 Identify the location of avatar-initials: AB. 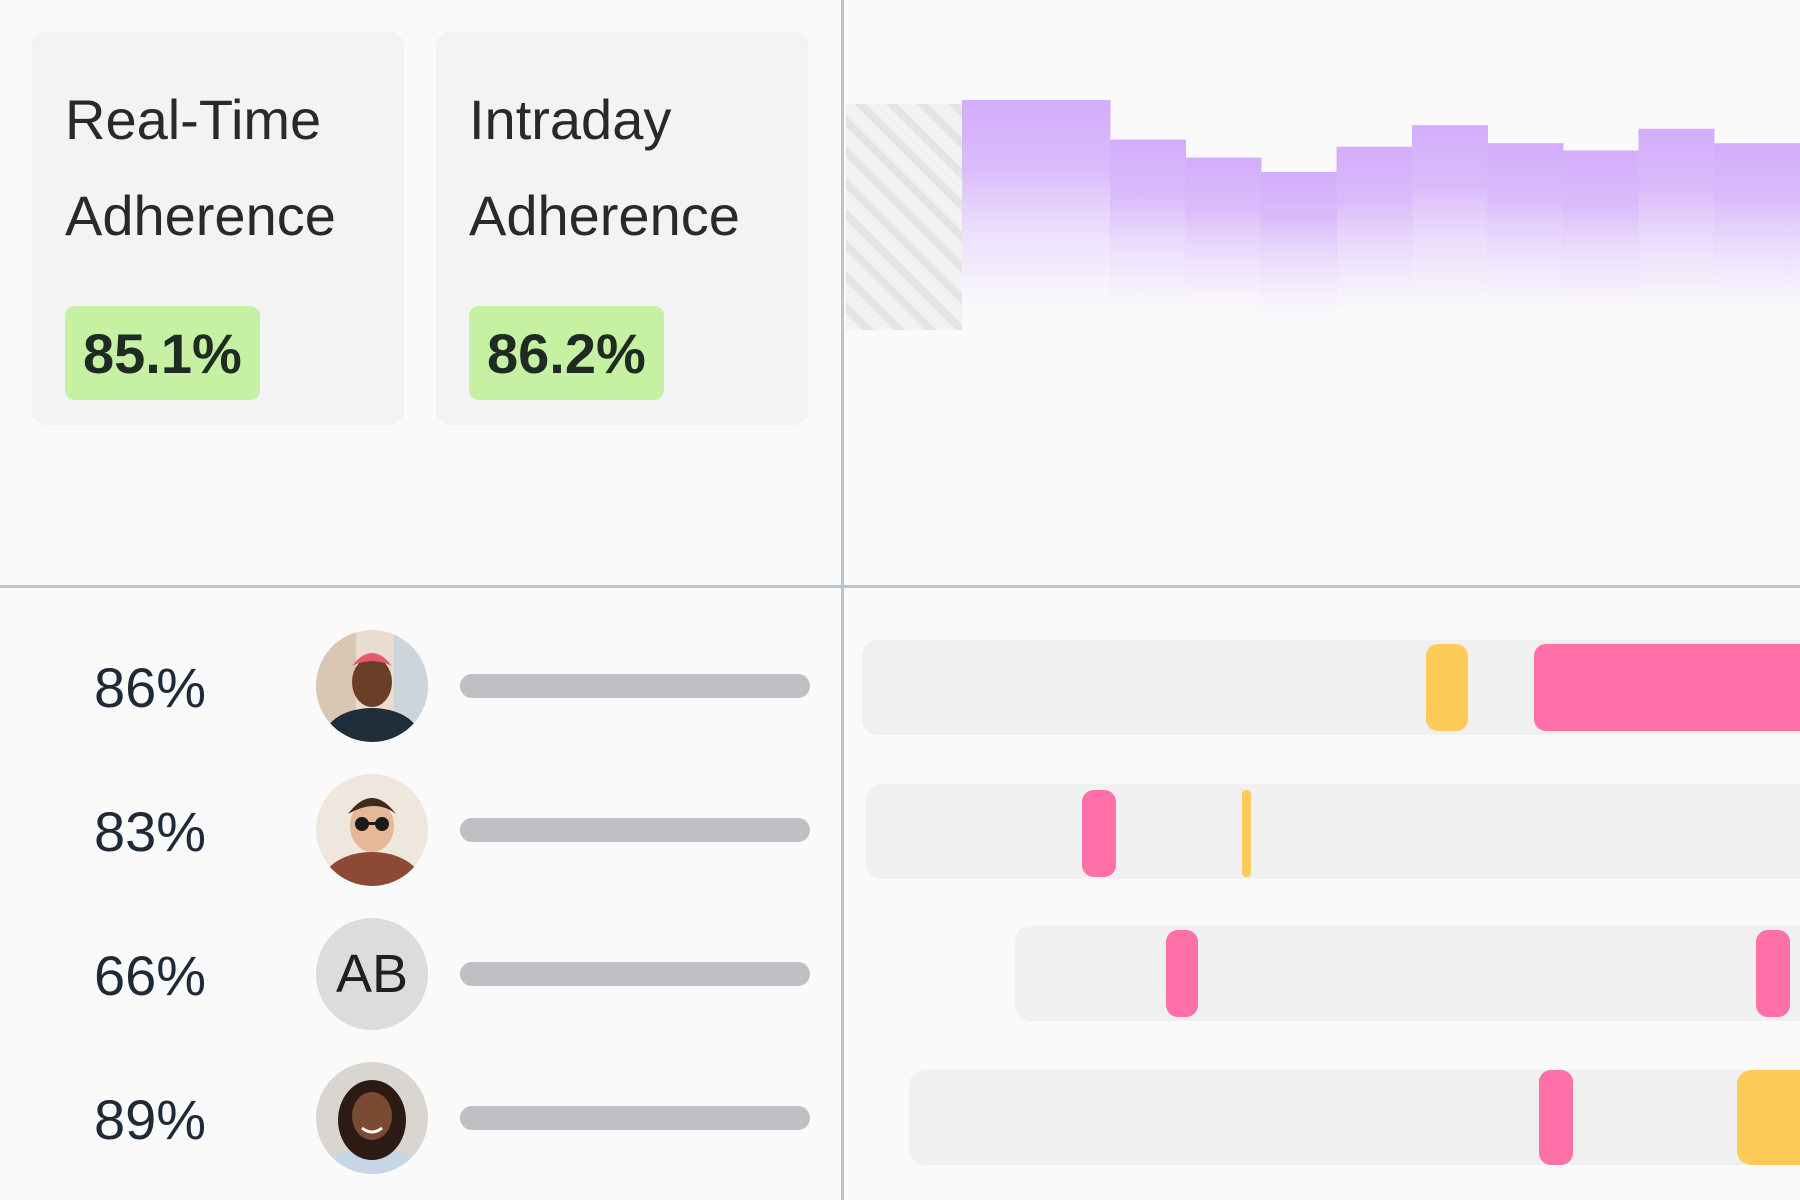
(372, 974).